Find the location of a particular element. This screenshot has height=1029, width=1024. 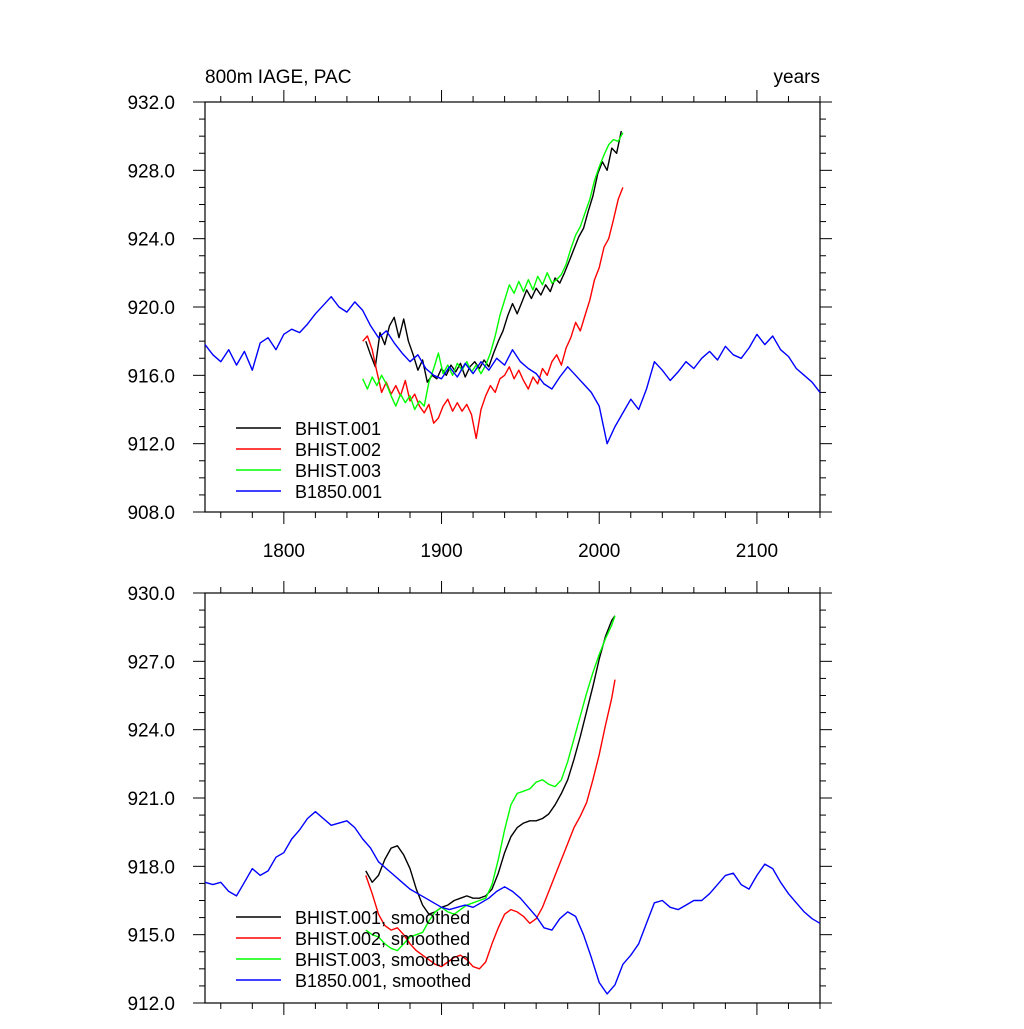

legend-label: BHIST.002, smoothed is located at coordinates (382, 939).